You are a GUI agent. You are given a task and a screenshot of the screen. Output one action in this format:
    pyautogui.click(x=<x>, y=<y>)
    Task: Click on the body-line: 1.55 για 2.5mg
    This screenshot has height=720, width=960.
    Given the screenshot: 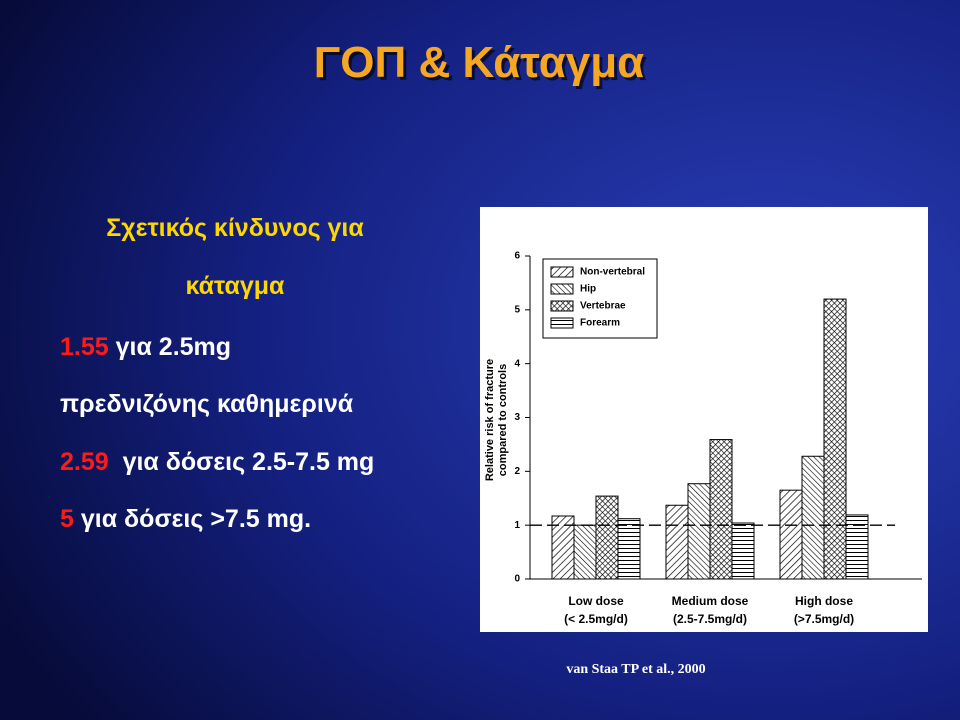 What is the action you would take?
    pyautogui.click(x=145, y=347)
    